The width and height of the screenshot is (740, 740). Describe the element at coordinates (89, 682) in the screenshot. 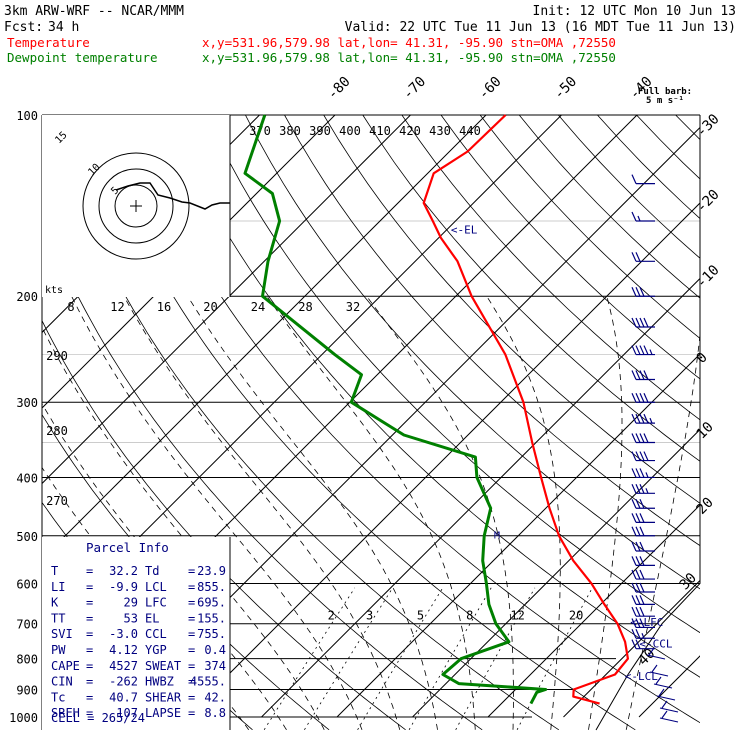

I see `parcel-eq-cin: =` at that location.